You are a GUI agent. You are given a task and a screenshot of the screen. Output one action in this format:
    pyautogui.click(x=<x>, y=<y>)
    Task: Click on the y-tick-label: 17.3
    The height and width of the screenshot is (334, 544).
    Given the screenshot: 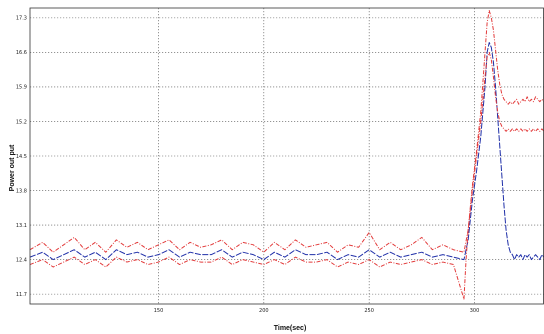 What is the action you would take?
    pyautogui.click(x=21, y=19)
    